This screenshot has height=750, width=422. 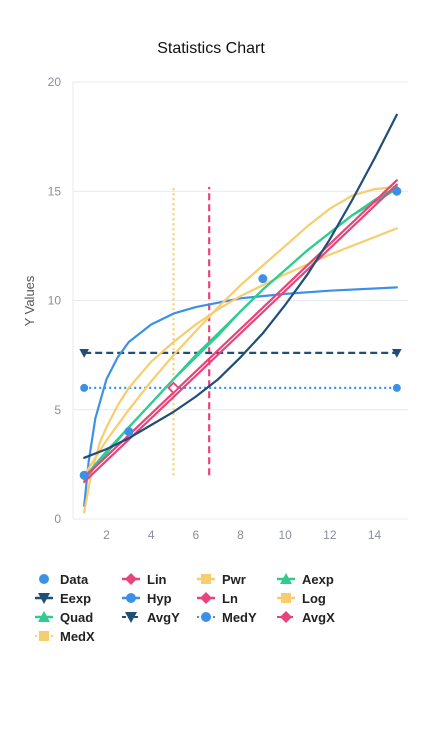 I want to click on lin-point, so click(x=173, y=388).